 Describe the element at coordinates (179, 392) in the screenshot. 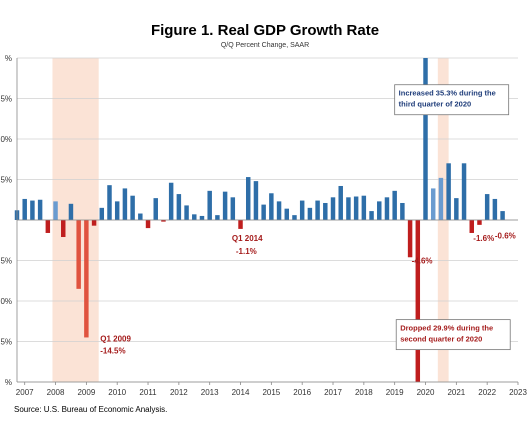

I see `x-tick-label: 2012` at that location.